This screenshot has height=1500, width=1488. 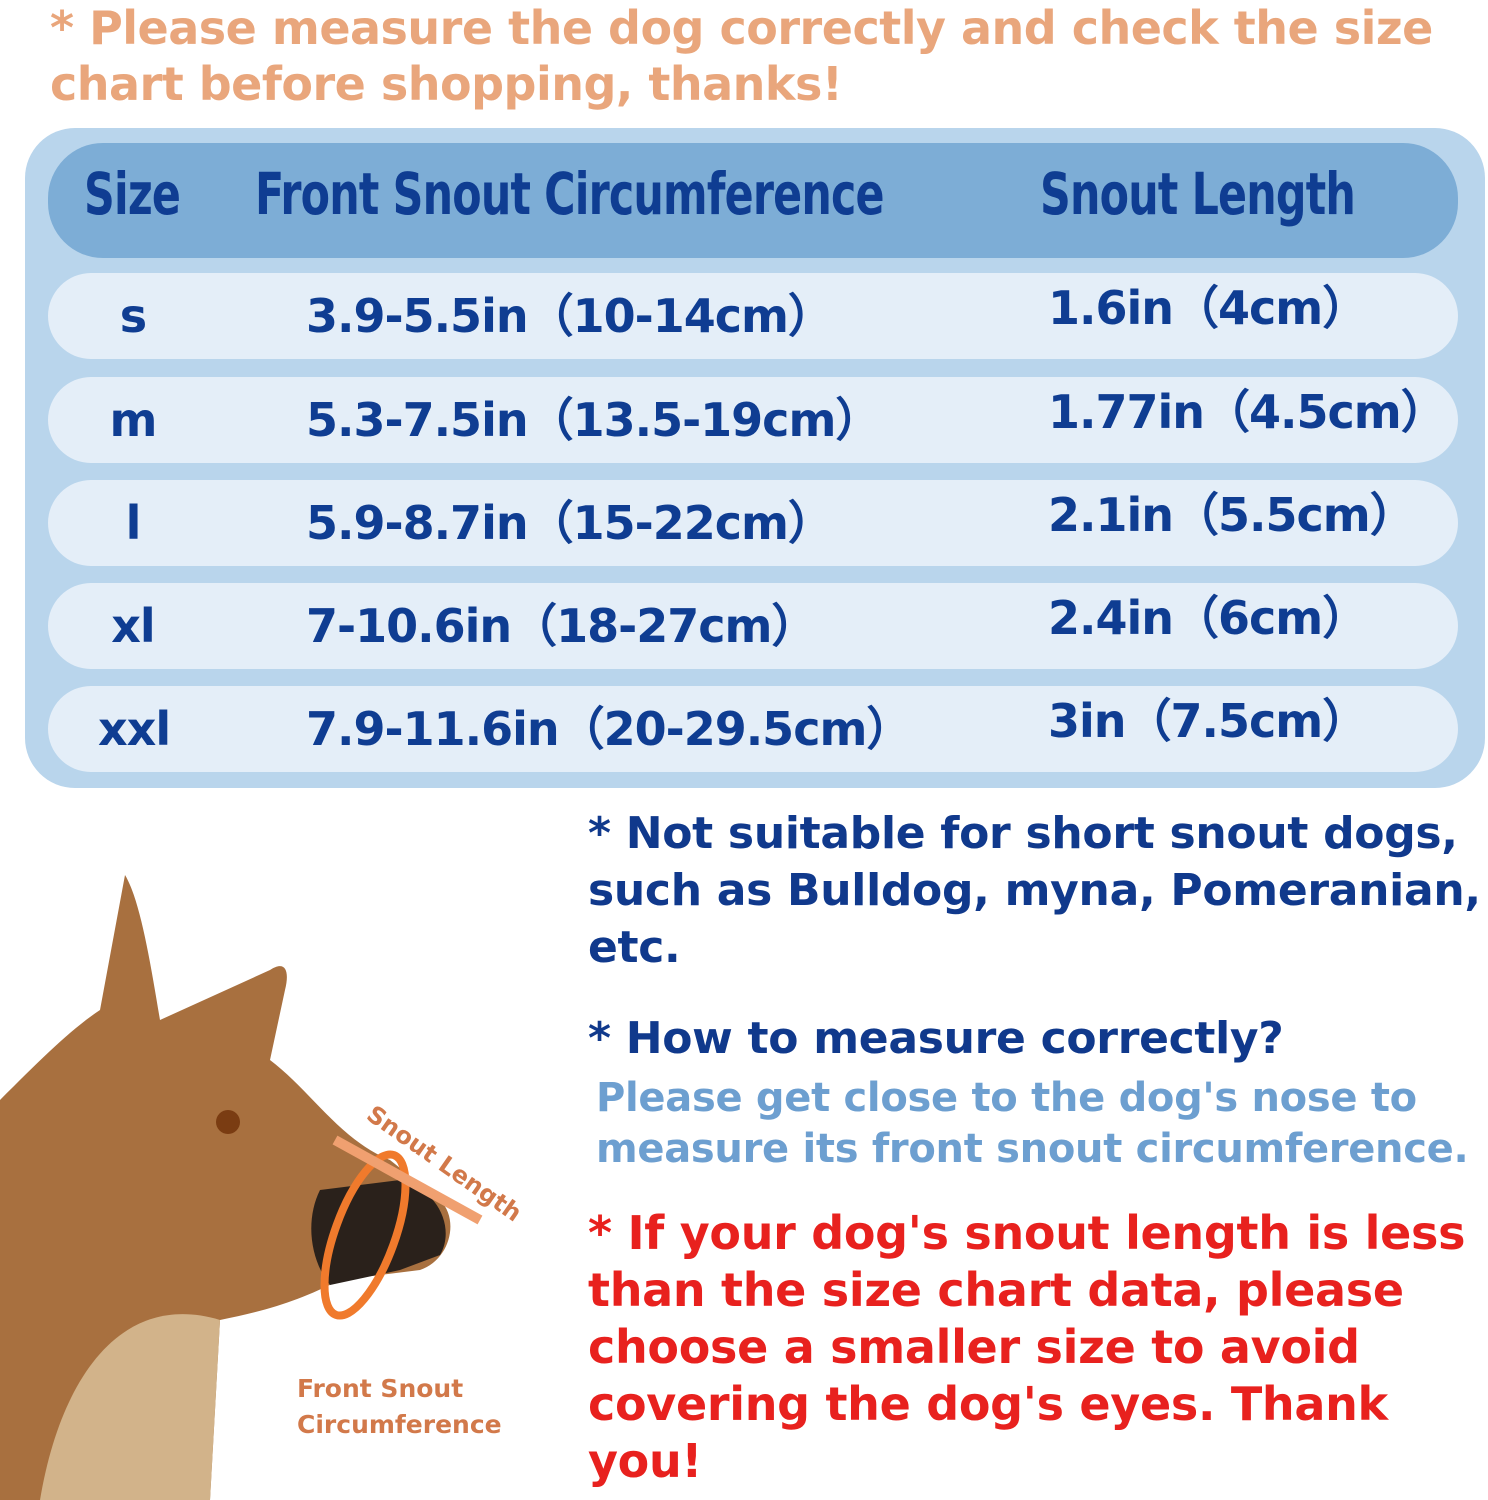 I want to click on length-cell: 2.4in（6cm）, so click(x=1208, y=618).